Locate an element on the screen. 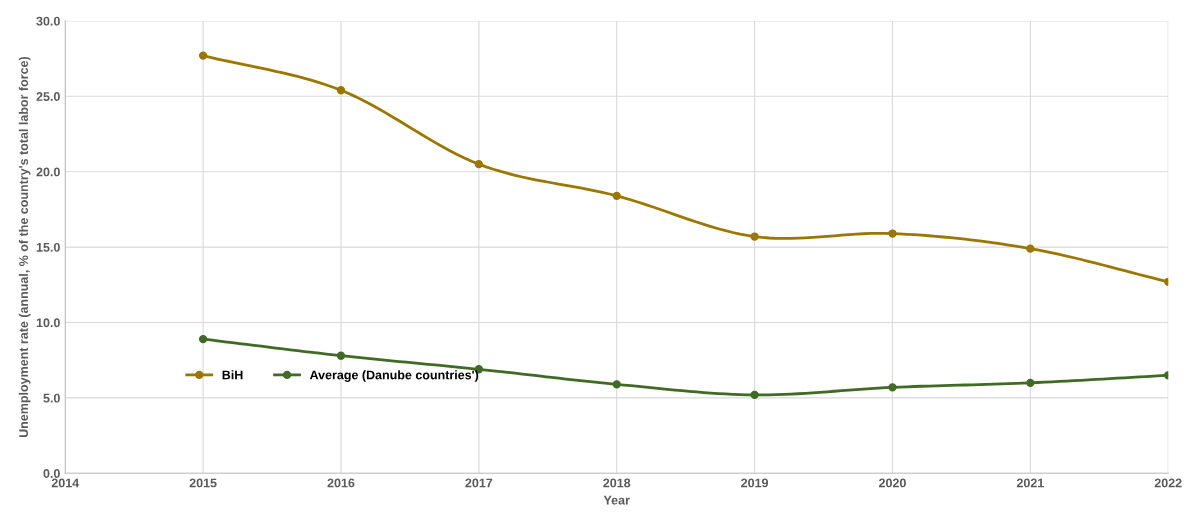 Image resolution: width=1186 pixels, height=523 pixels. x-tick-label: 2019 is located at coordinates (755, 483).